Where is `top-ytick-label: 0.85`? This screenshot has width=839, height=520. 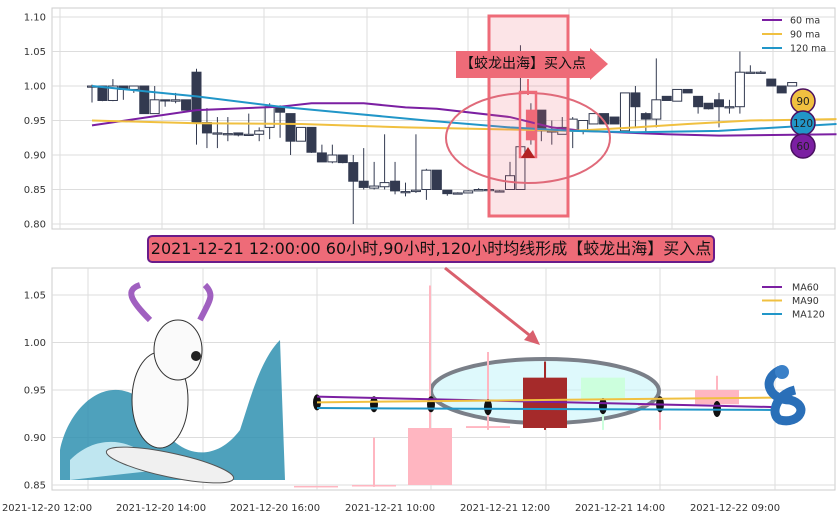 top-ytick-label: 0.85 is located at coordinates (35, 190).